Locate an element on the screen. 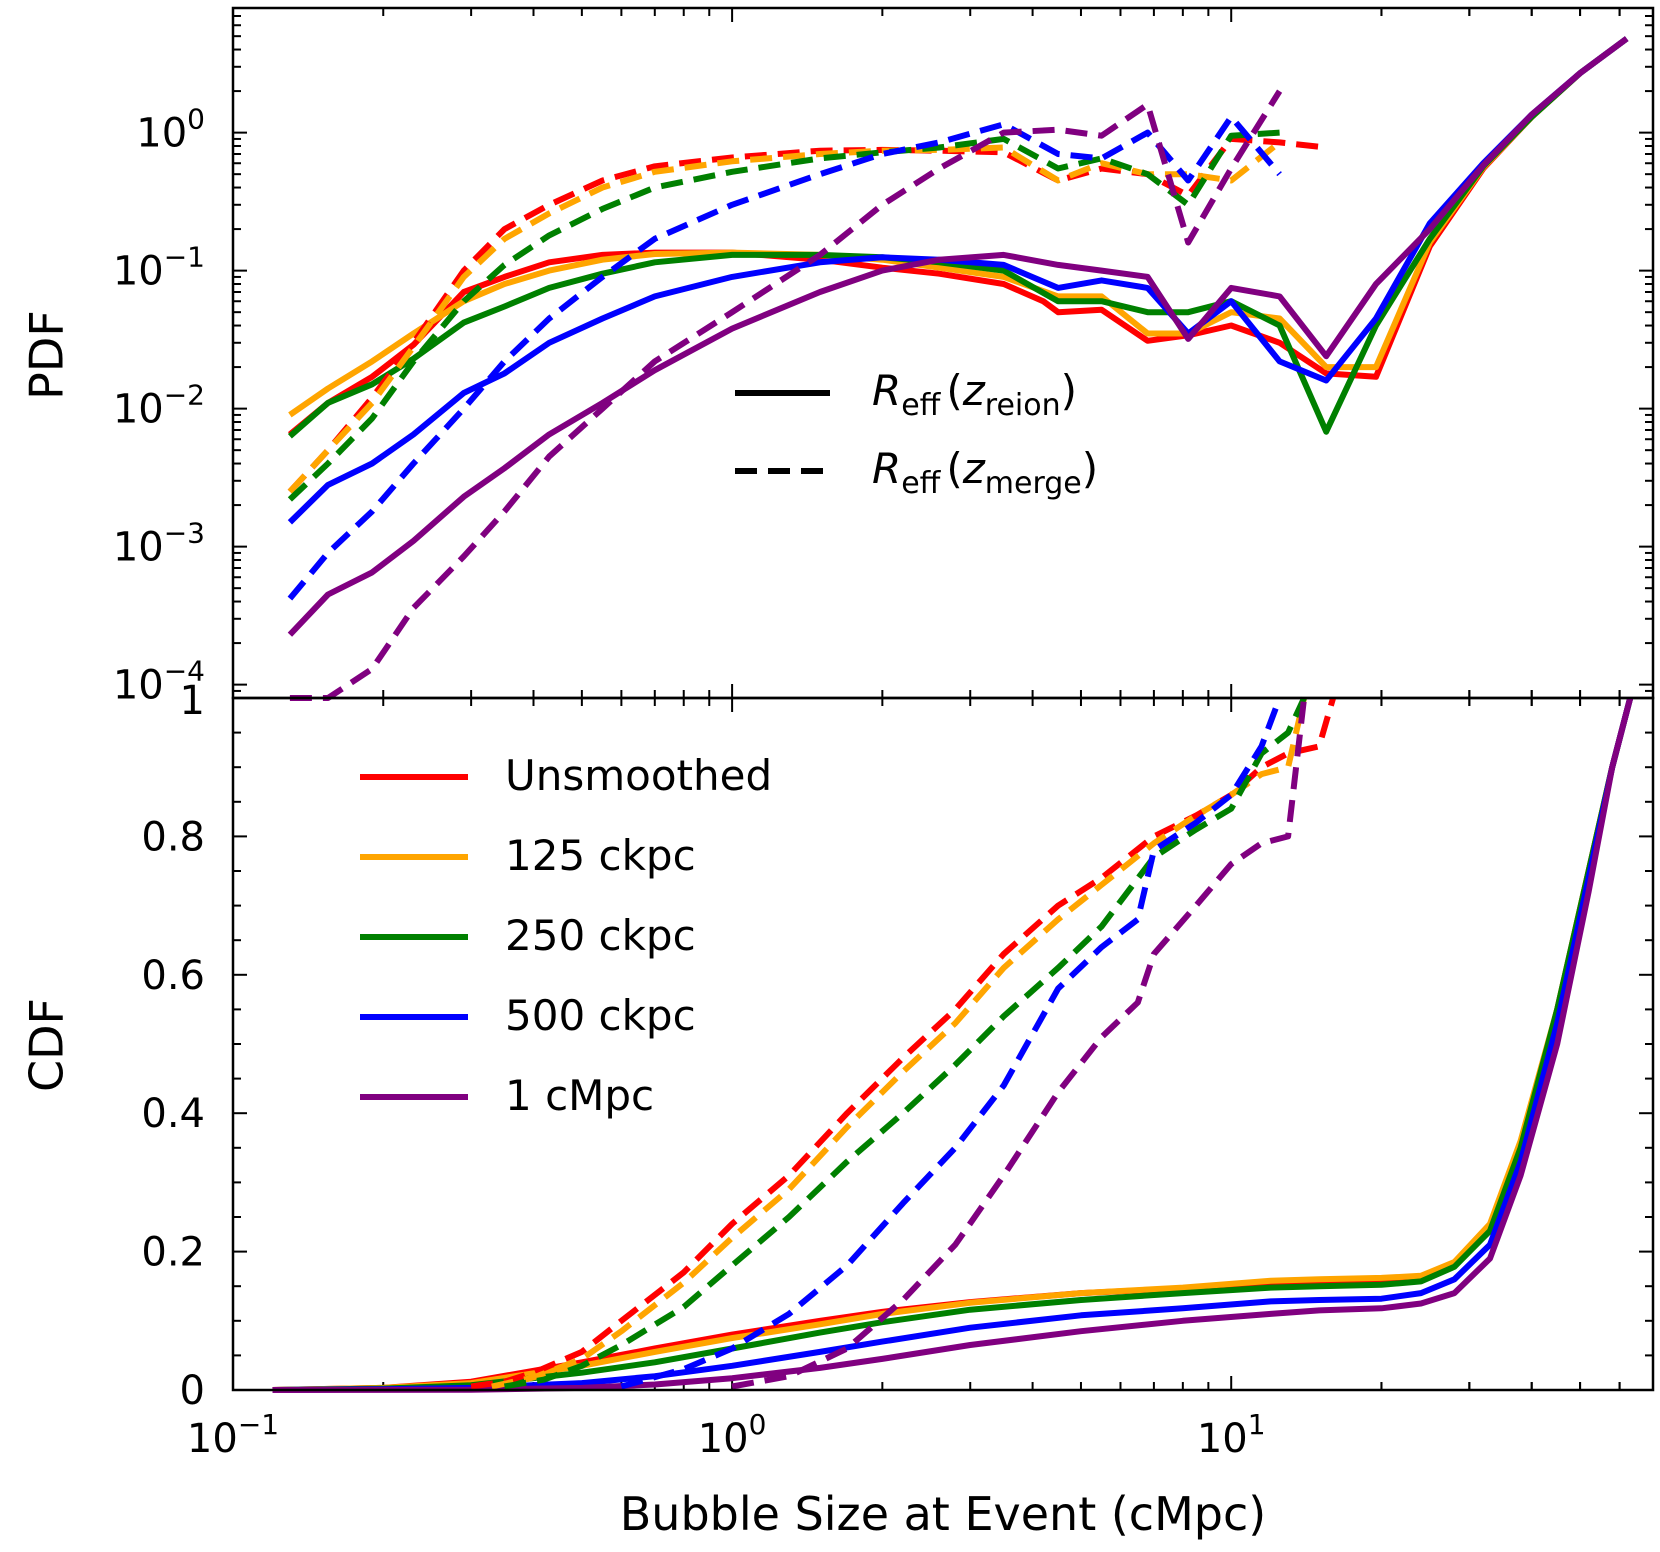  pdf-style-legend: Reff (zreion) Reff (zmerge) is located at coordinates (916, 433).